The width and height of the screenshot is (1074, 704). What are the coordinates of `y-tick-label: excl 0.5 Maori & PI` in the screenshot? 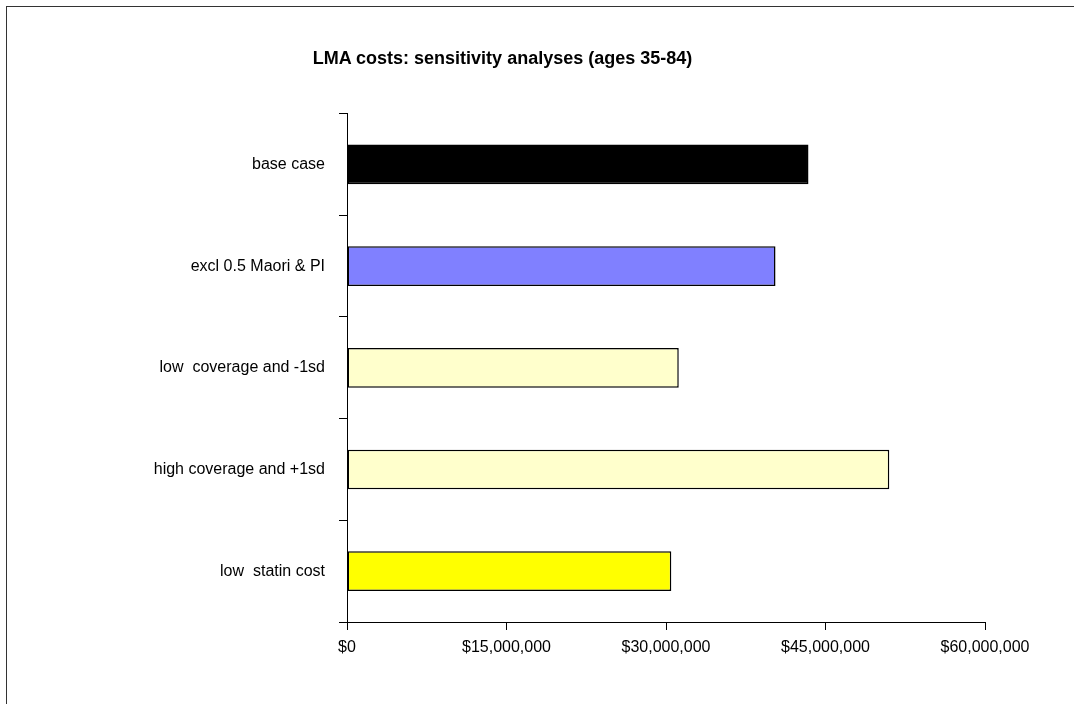 It's located at (257, 265).